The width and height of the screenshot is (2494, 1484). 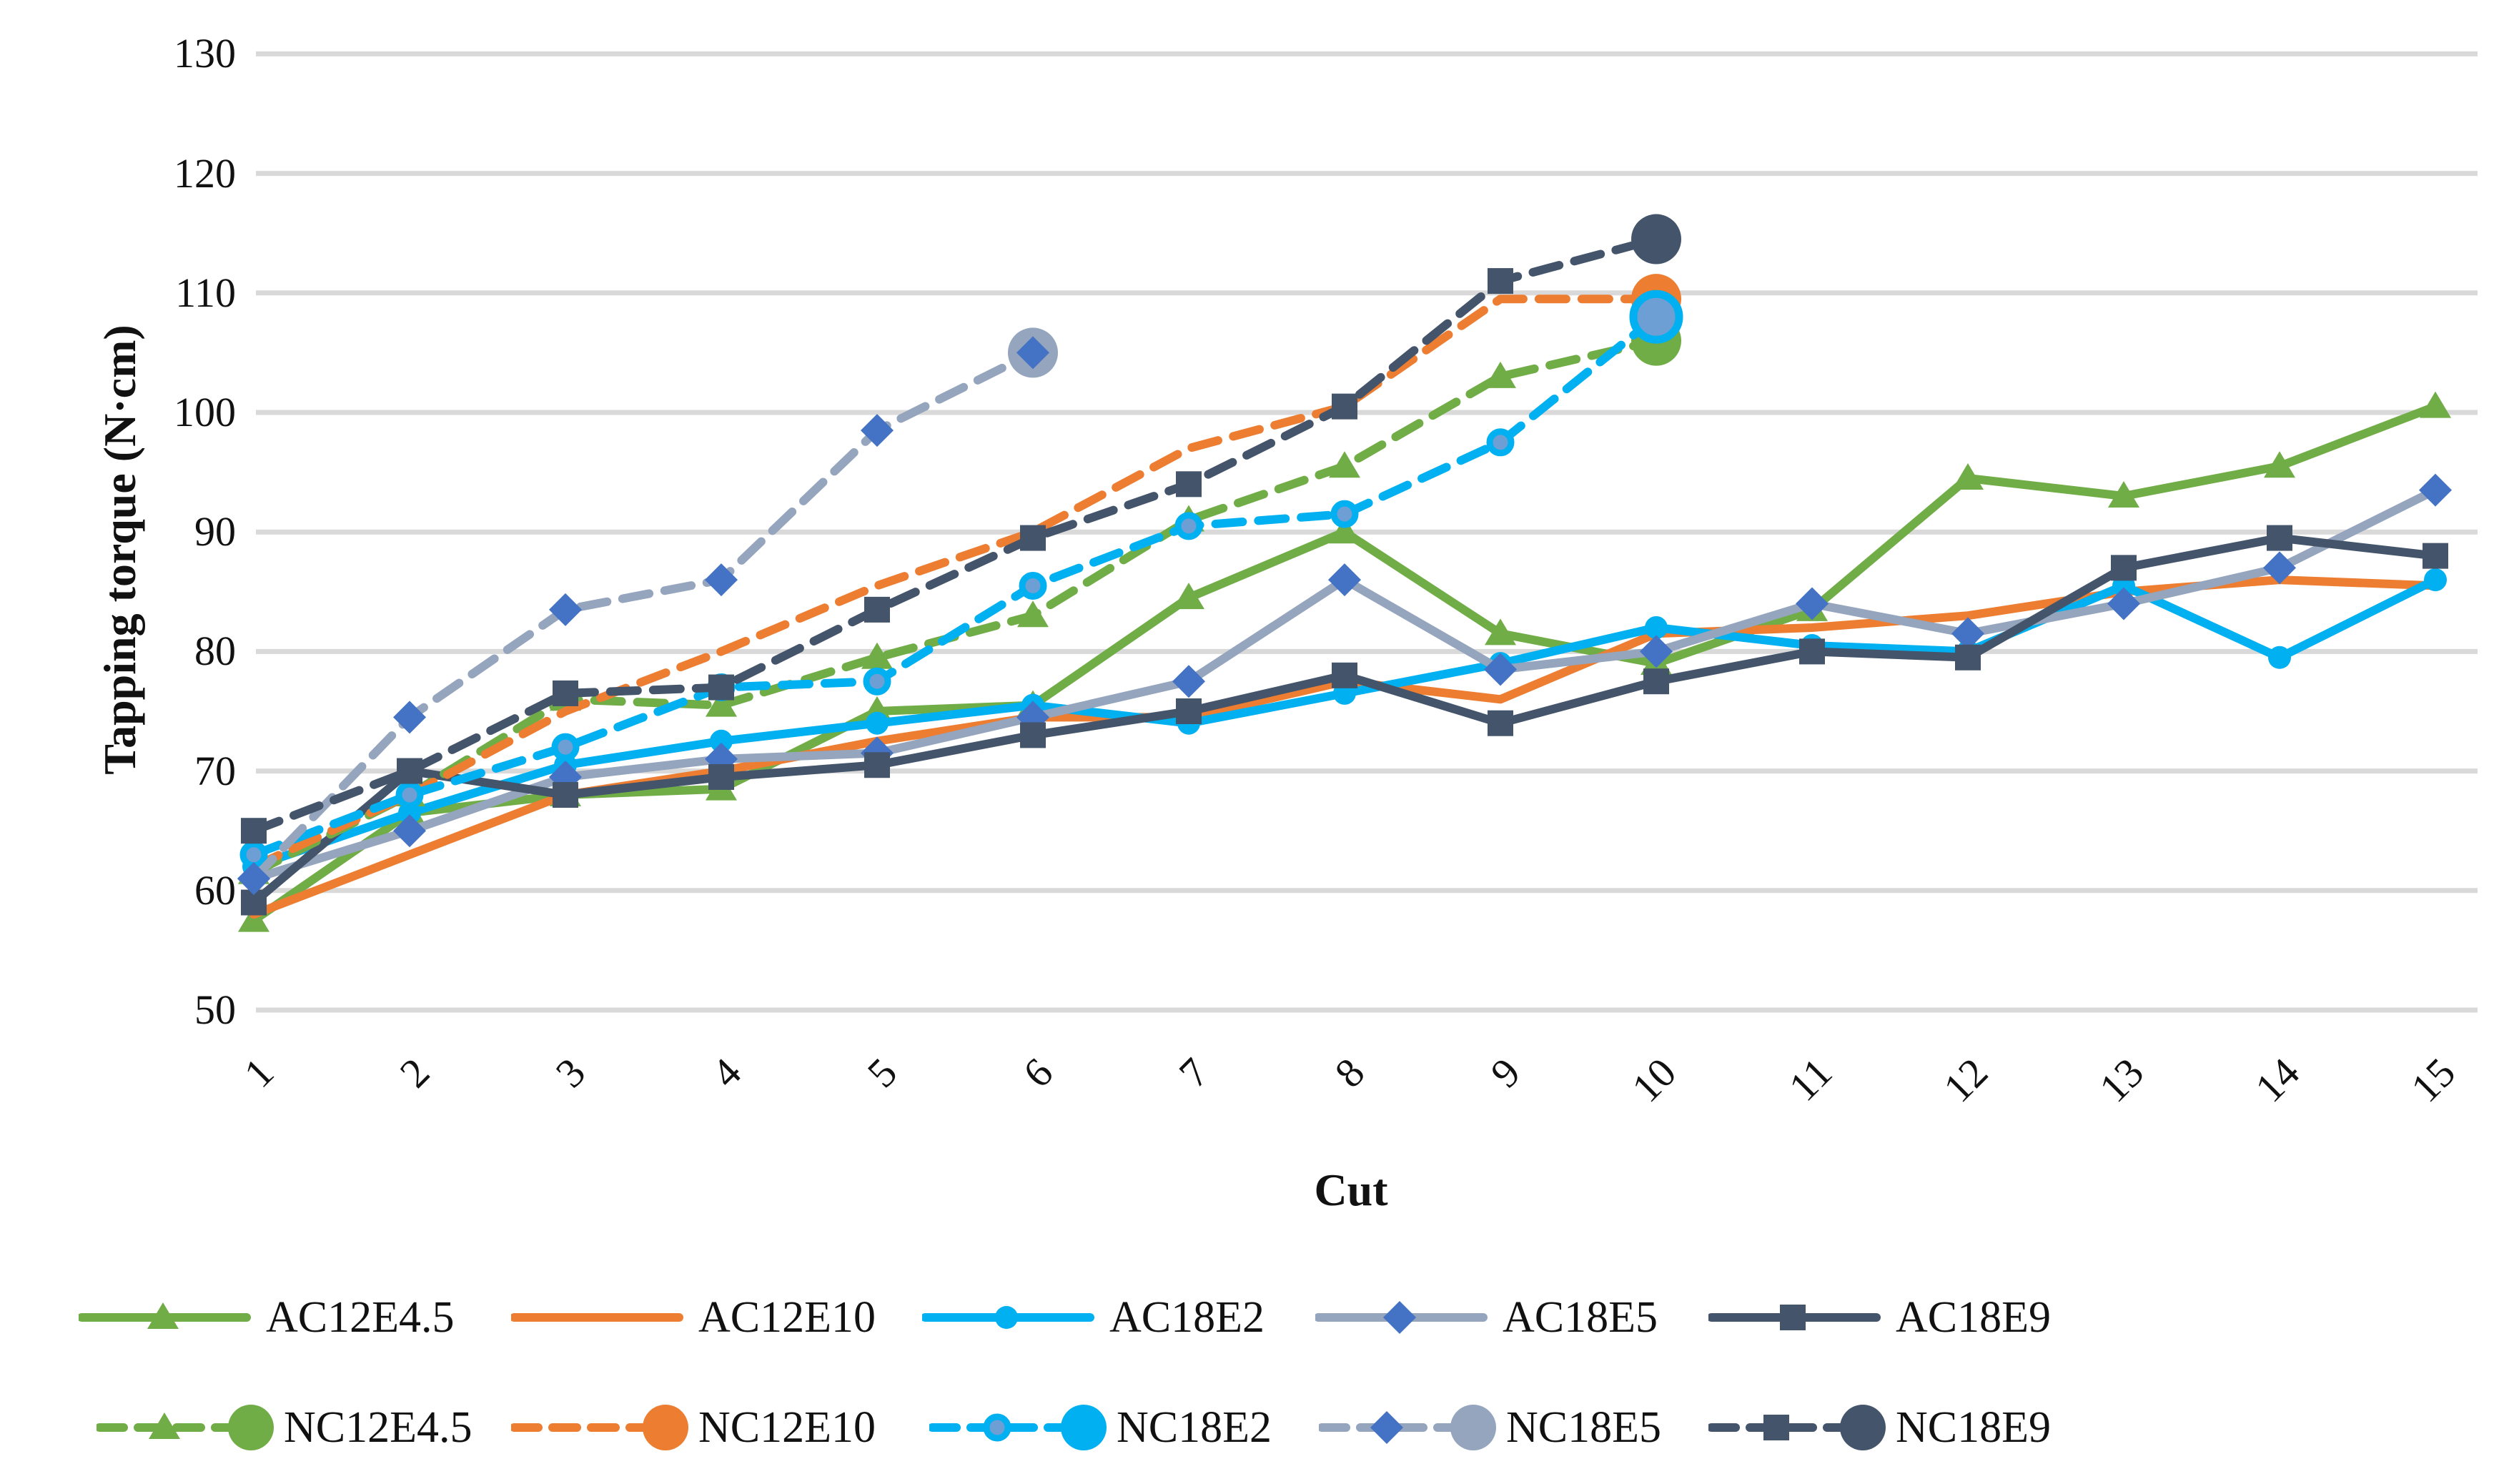 I want to click on legend-marker-sample-NC18E5, so click(x=1407, y=1427).